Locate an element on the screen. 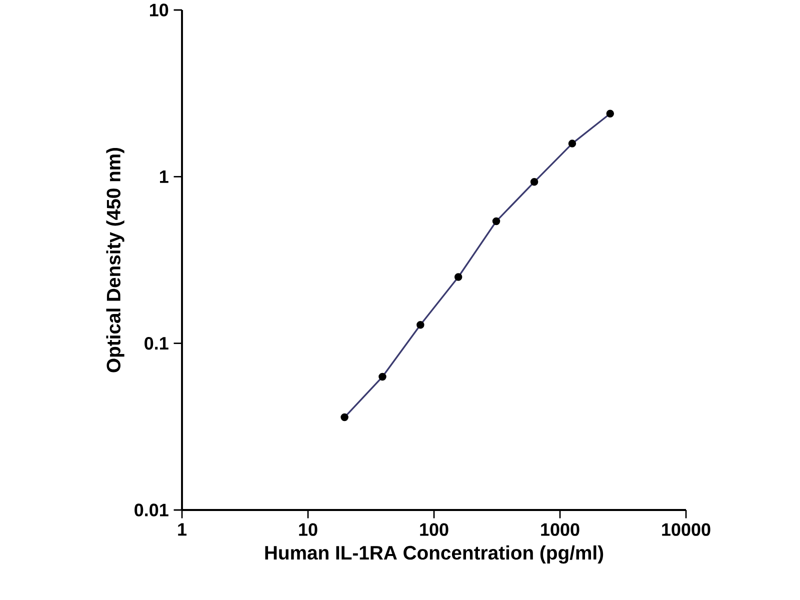 Image resolution: width=800 pixels, height=600 pixels. x-tick-label: 10 is located at coordinates (308, 529).